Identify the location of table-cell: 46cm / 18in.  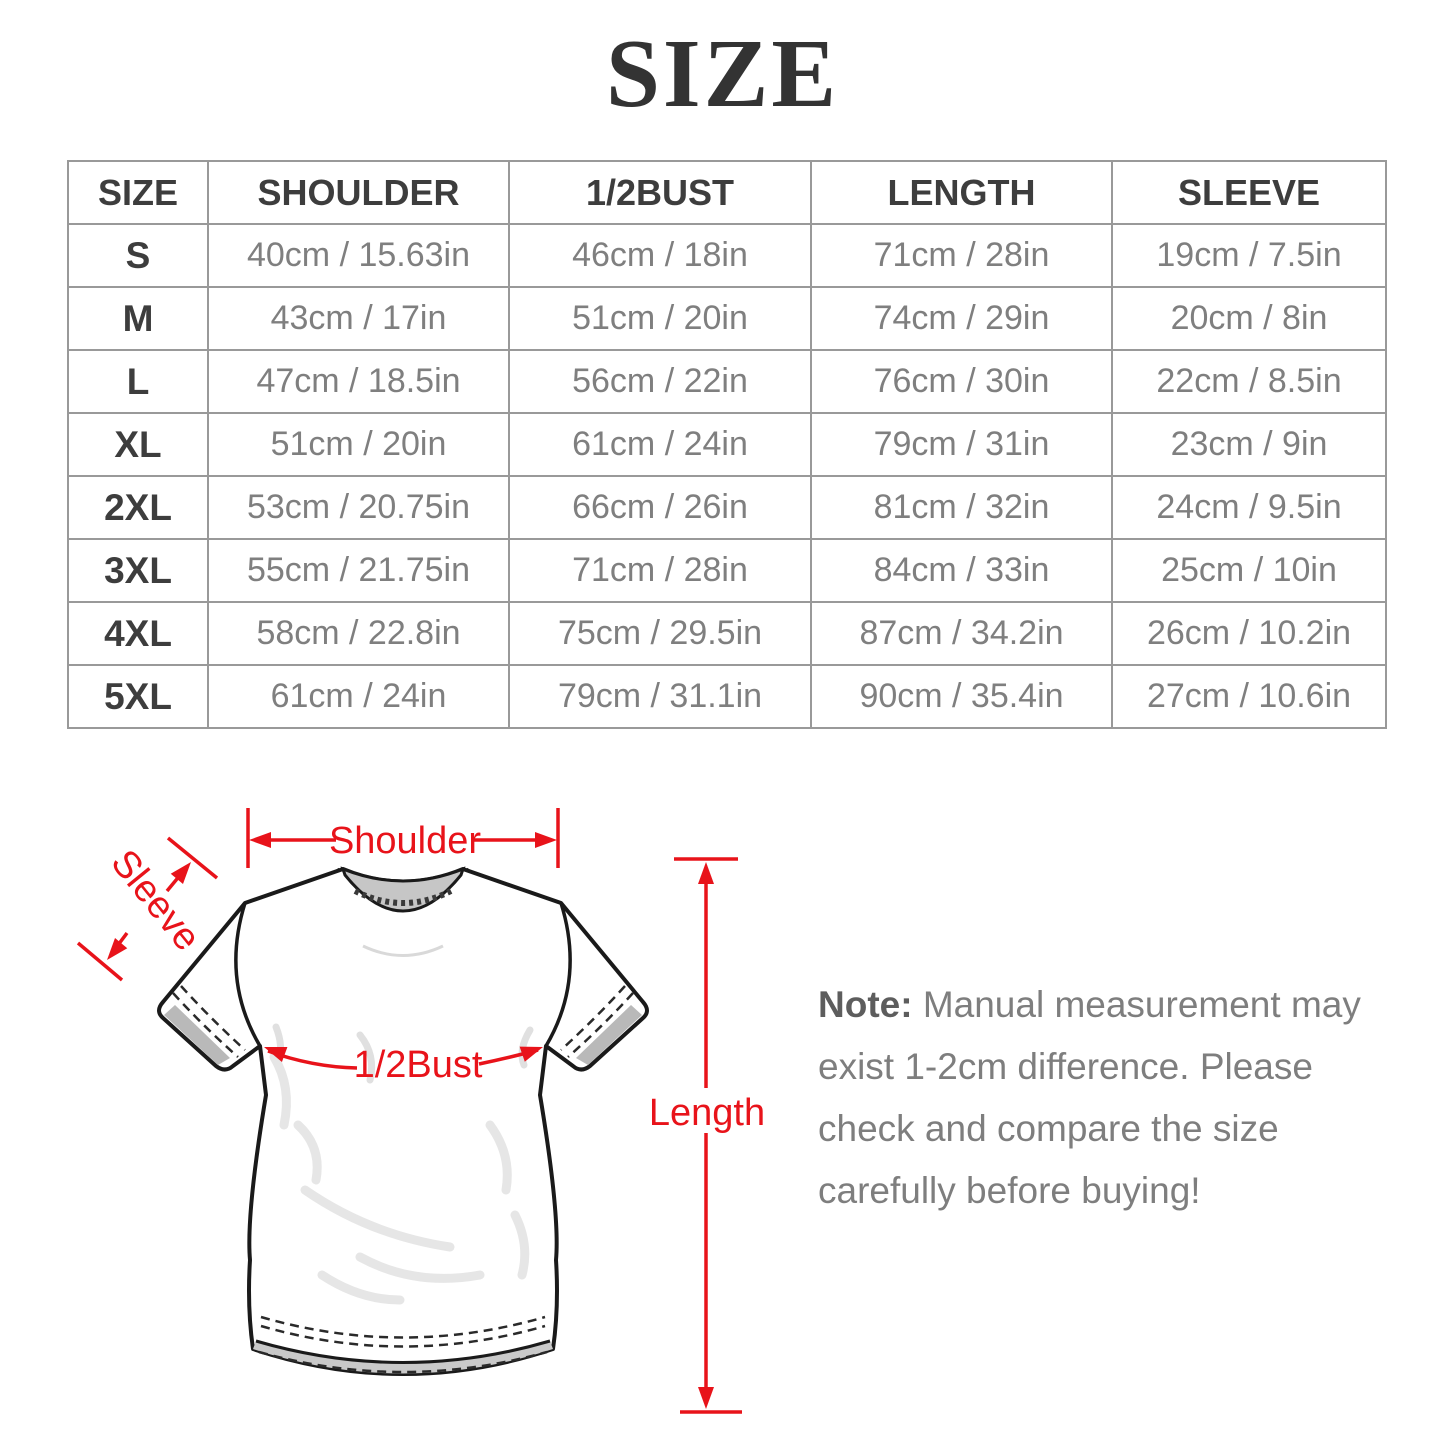
(660, 255).